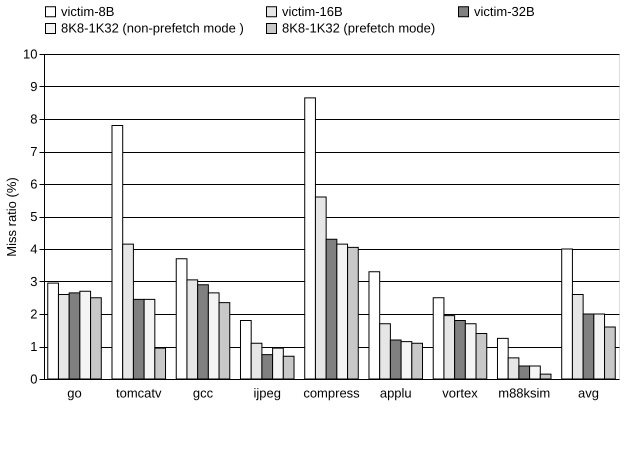  Describe the element at coordinates (203, 393) in the screenshot. I see `x-tick-label: gcc` at that location.